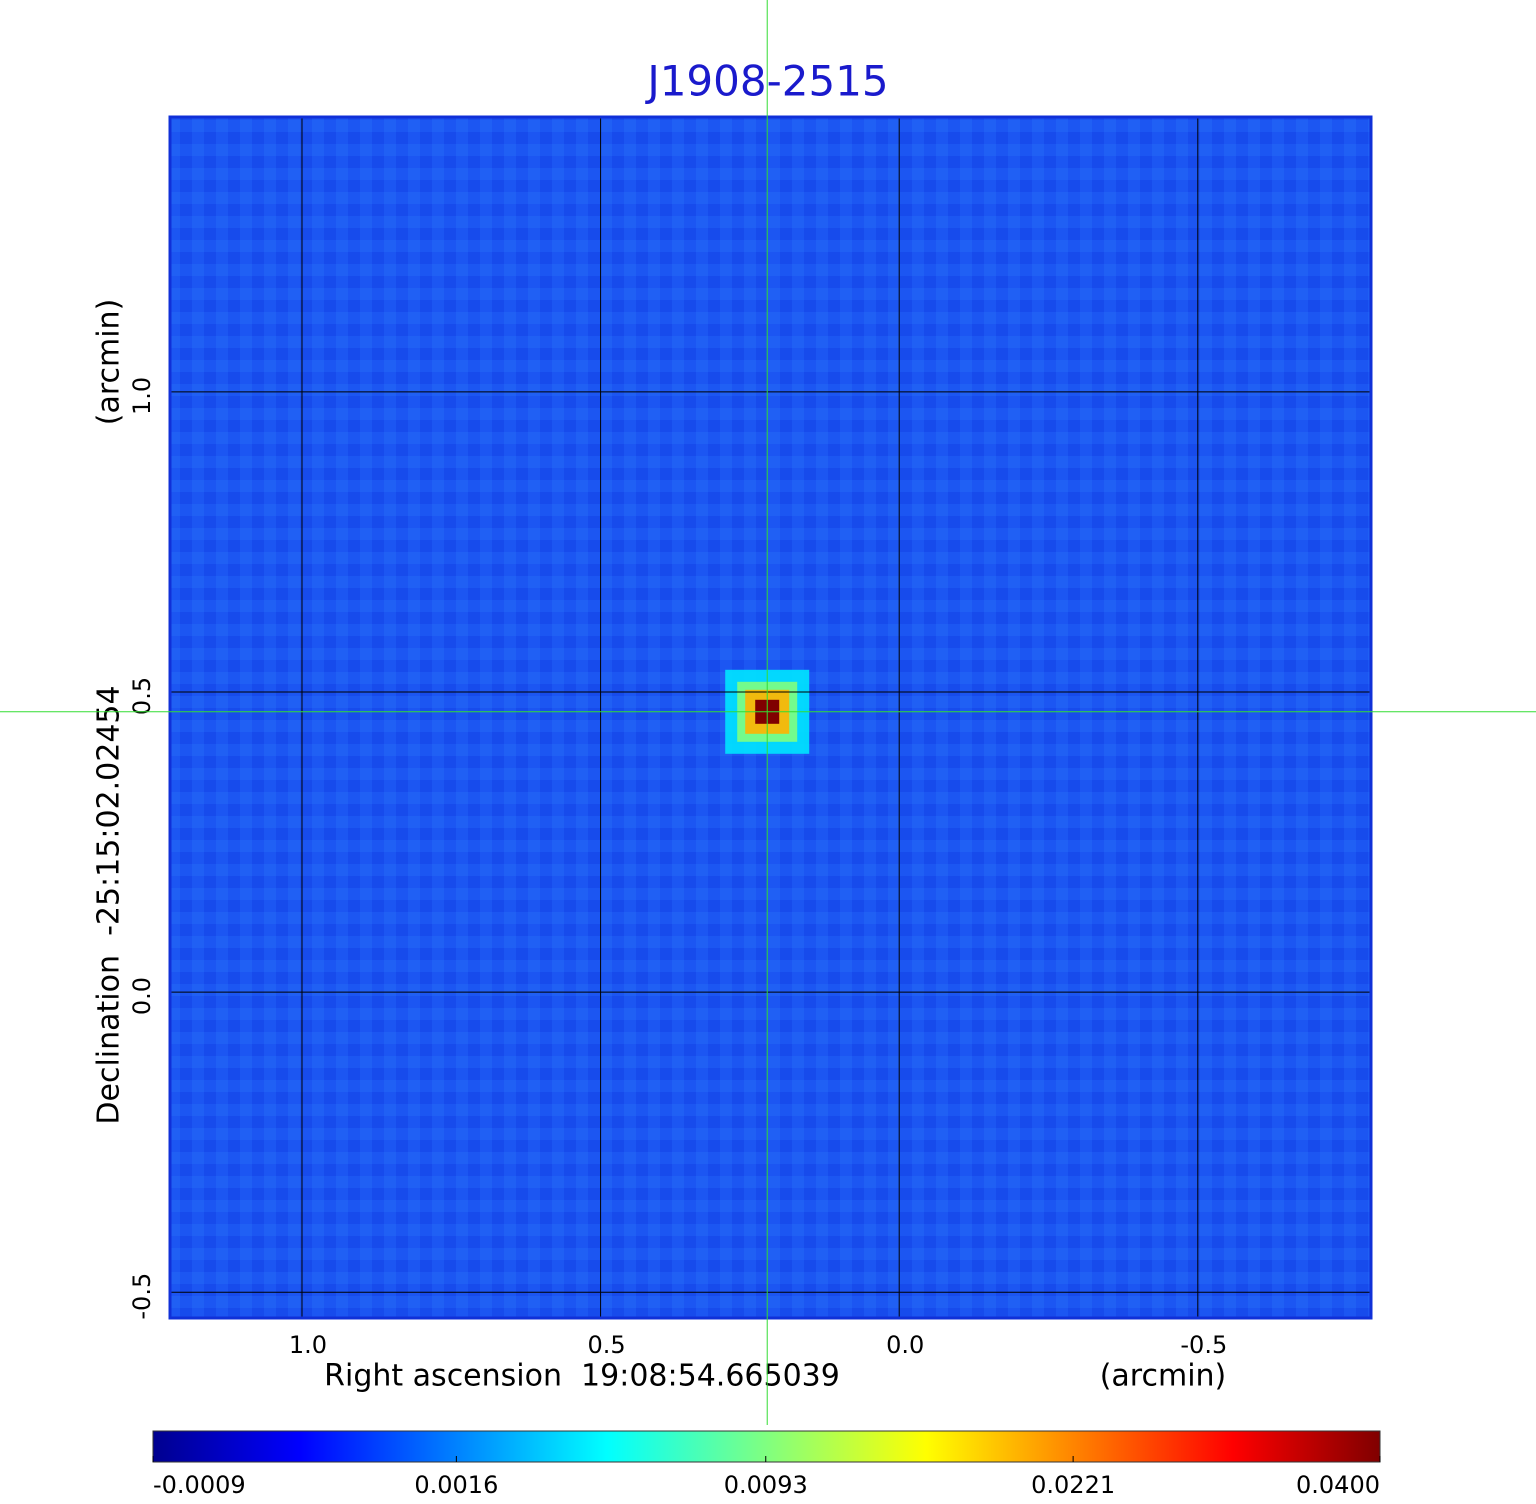 The width and height of the screenshot is (1536, 1504). Describe the element at coordinates (607, 1345) in the screenshot. I see `x-tick-label: 0.5` at that location.